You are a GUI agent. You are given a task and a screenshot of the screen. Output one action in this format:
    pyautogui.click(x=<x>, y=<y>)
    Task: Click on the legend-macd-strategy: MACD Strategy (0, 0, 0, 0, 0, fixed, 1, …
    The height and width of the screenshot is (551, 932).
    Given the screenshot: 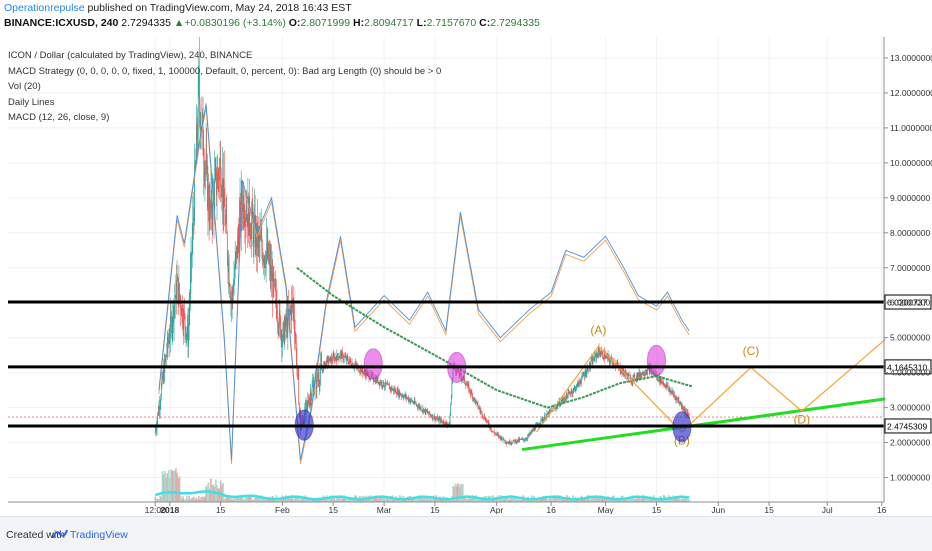 What is the action you would take?
    pyautogui.click(x=225, y=71)
    